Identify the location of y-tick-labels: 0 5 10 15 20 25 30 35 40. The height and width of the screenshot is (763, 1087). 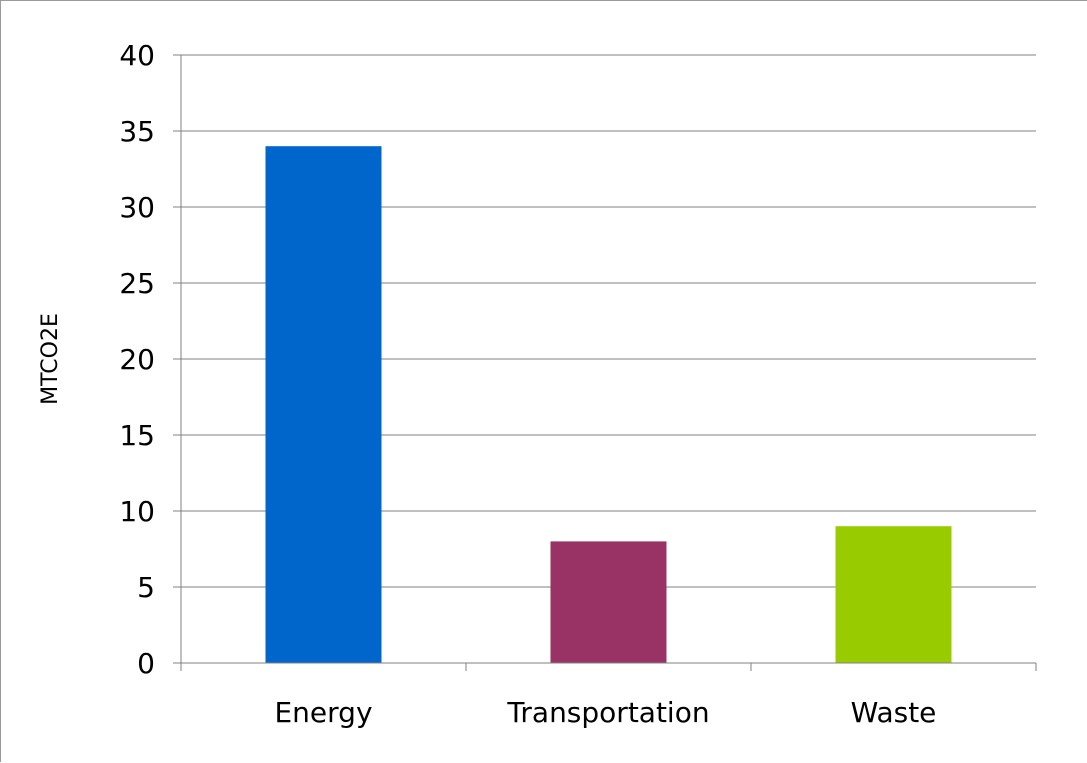
(137, 359).